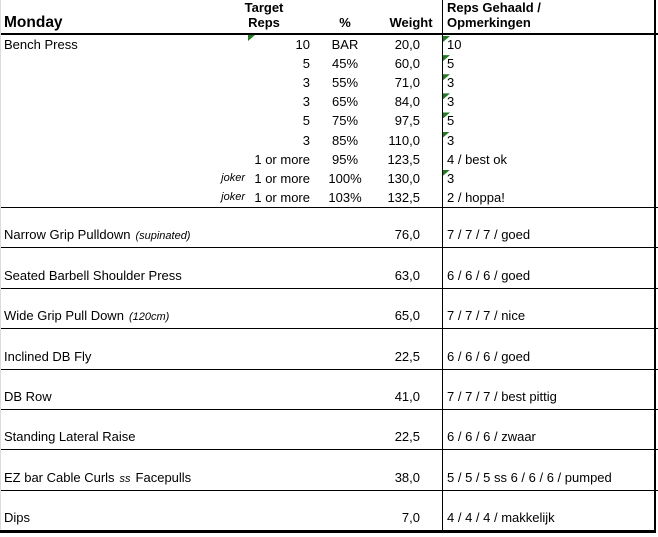 The height and width of the screenshot is (537, 658). I want to click on result-cell: 10, so click(550, 44).